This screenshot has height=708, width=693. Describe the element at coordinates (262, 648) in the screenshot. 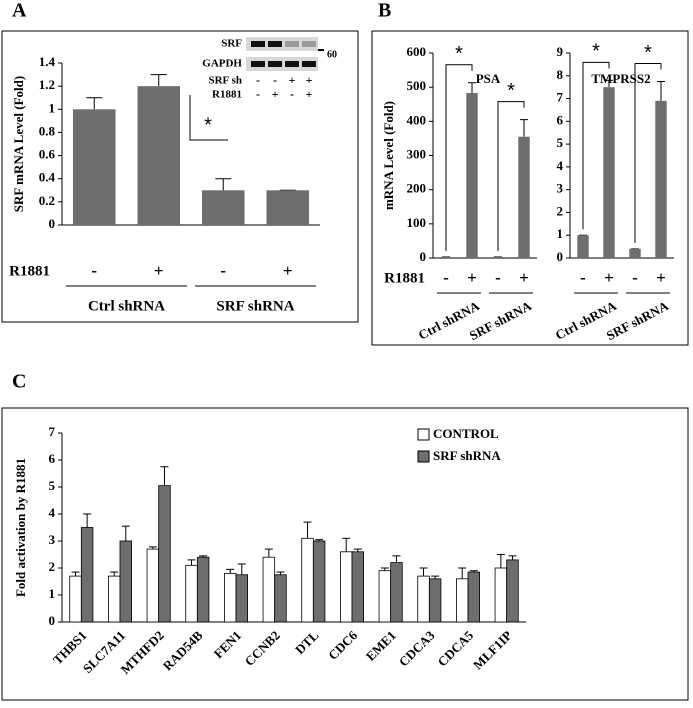

I see `x-tick-label: CCNB2` at that location.